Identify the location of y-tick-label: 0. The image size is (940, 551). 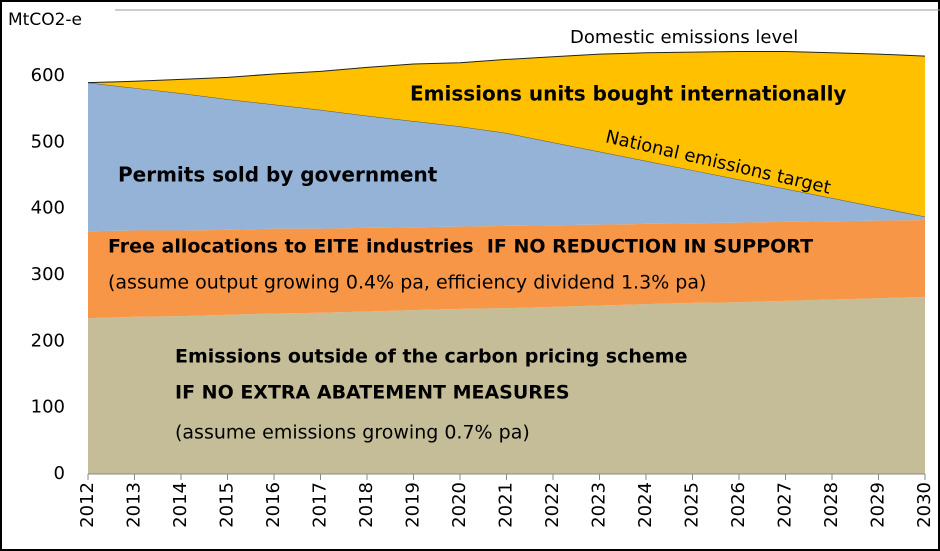
(59, 473).